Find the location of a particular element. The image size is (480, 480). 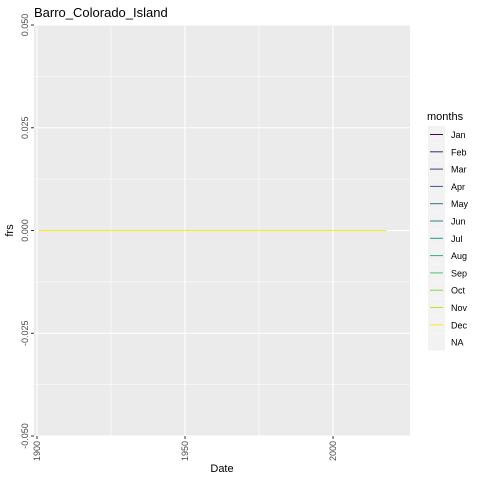

y-tick-label: 0.050 is located at coordinates (25, 25).